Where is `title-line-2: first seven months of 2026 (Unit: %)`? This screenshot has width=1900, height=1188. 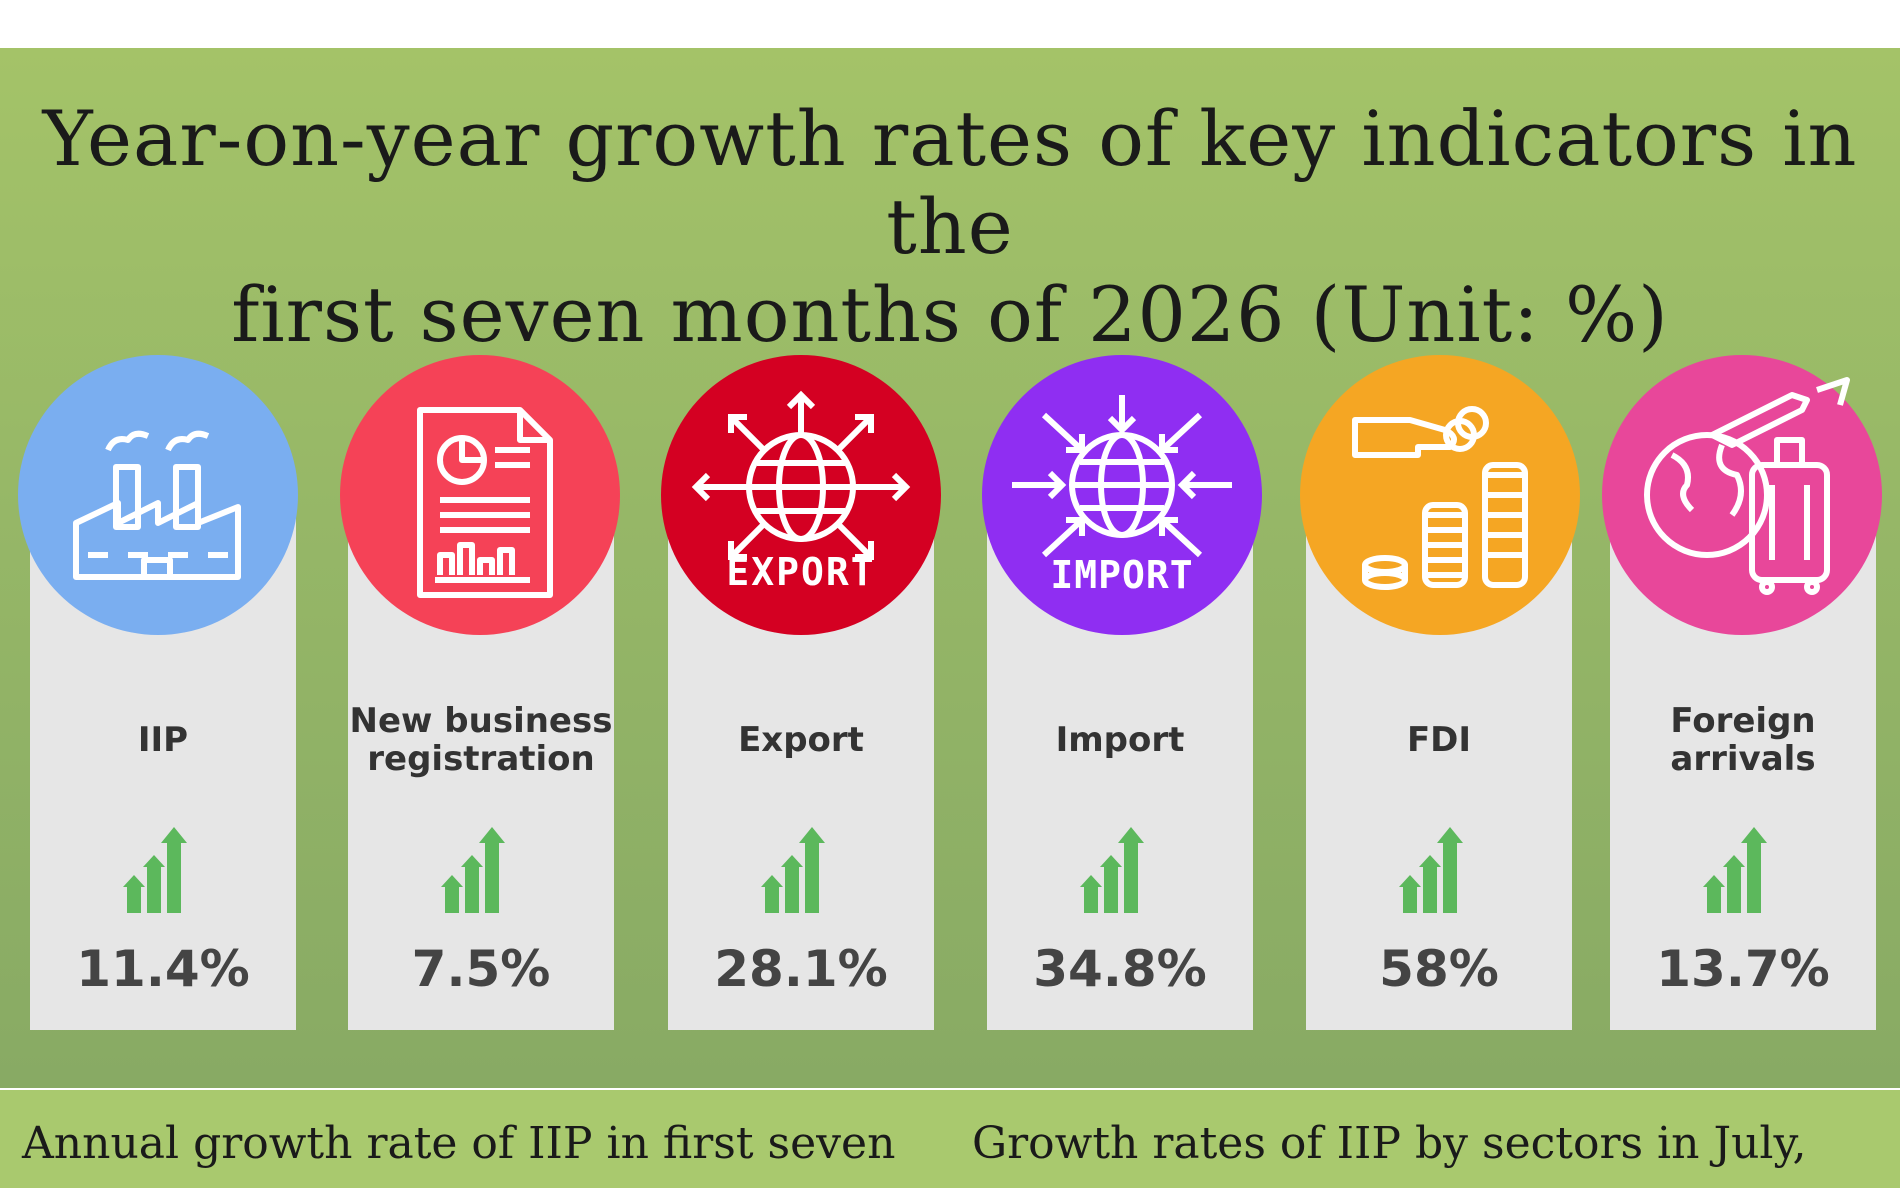
title-line-2: first seven months of 2026 (Unit: %) is located at coordinates (950, 314).